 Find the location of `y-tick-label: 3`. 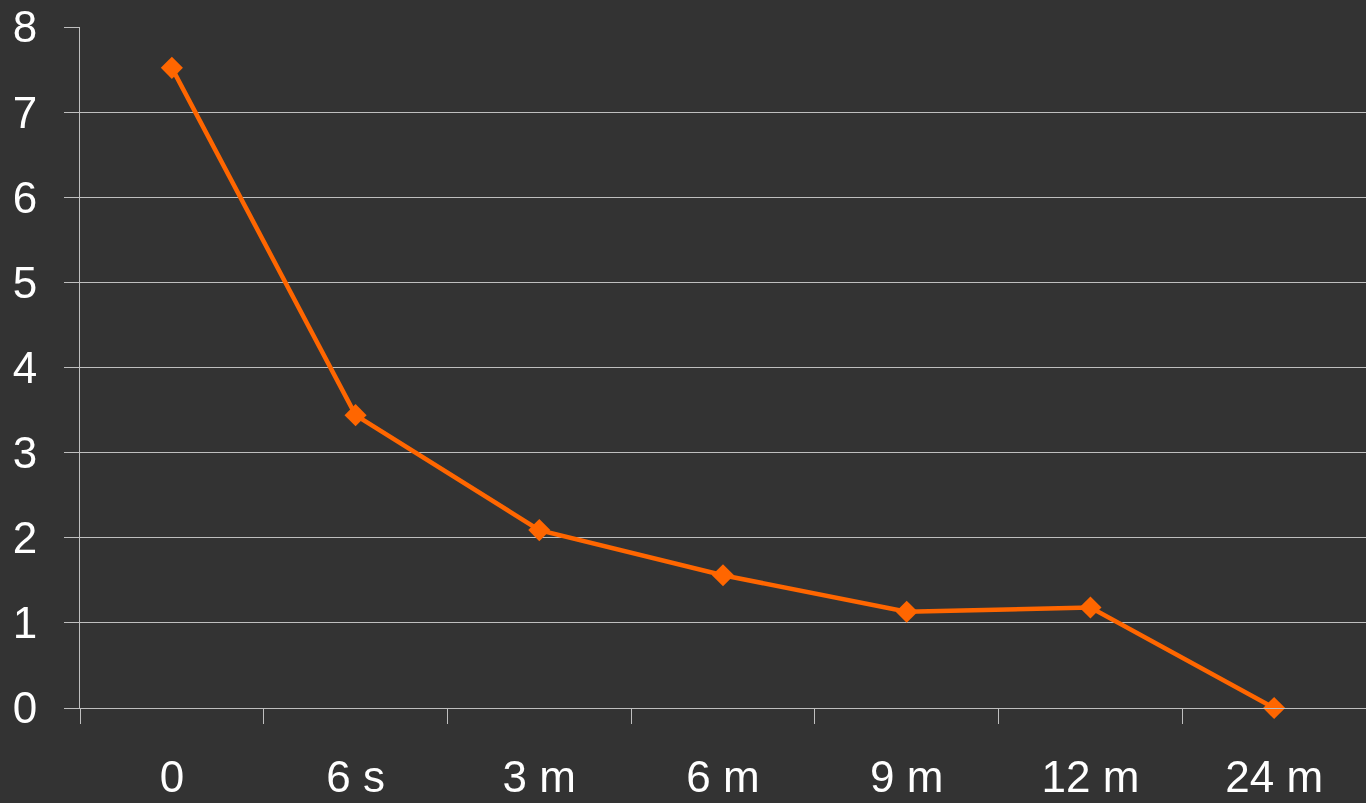

y-tick-label: 3 is located at coordinates (25, 453).